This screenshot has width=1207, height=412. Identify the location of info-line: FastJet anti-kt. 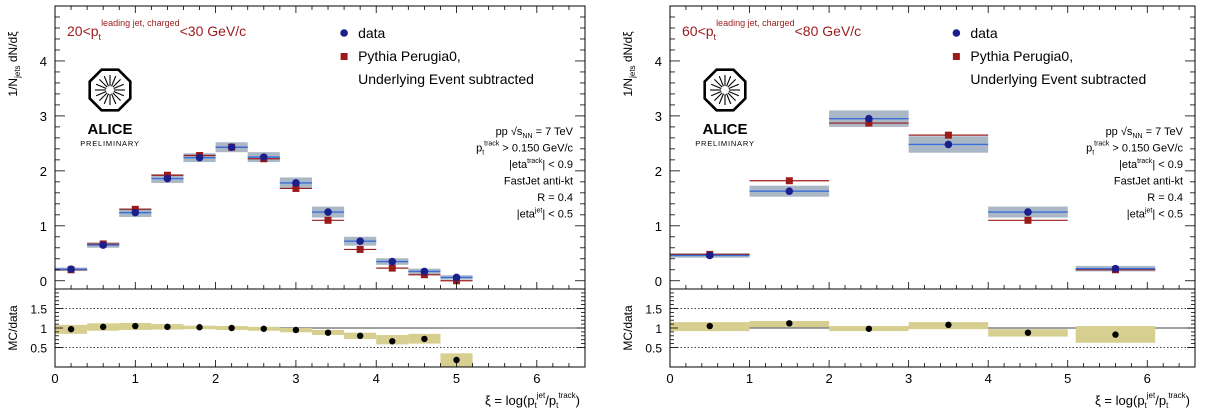
(1148, 182).